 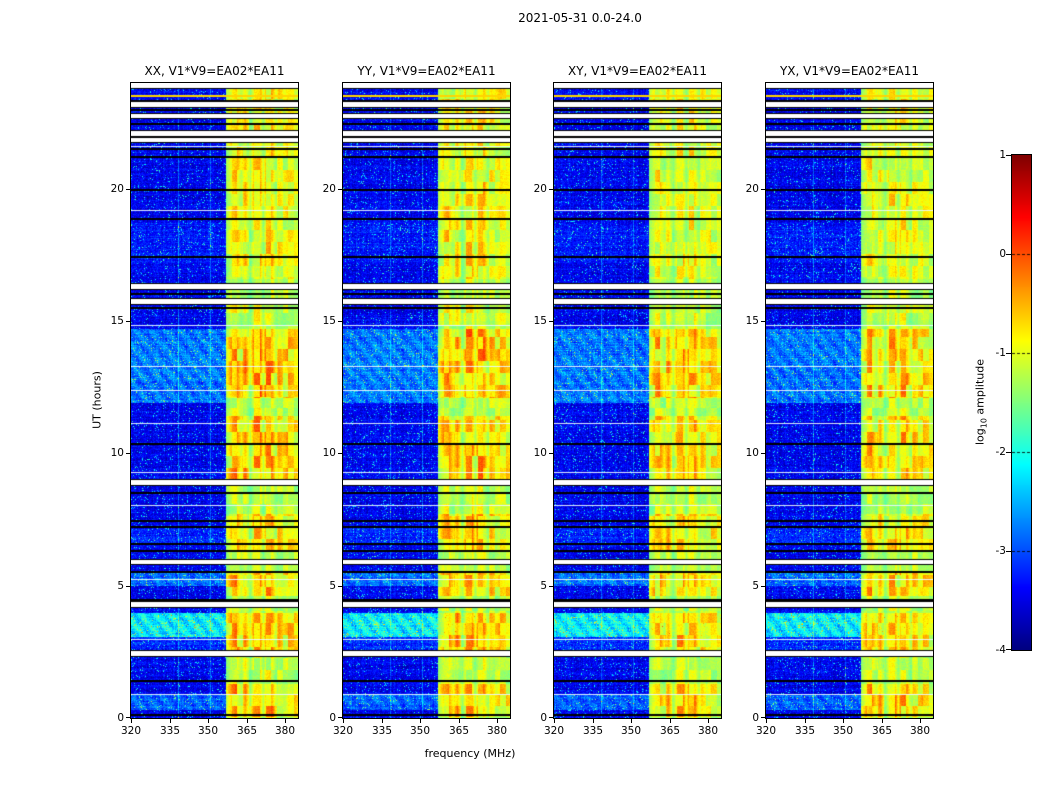 What do you see at coordinates (1002, 155) in the screenshot?
I see `colorbar-tick-label: 1` at bounding box center [1002, 155].